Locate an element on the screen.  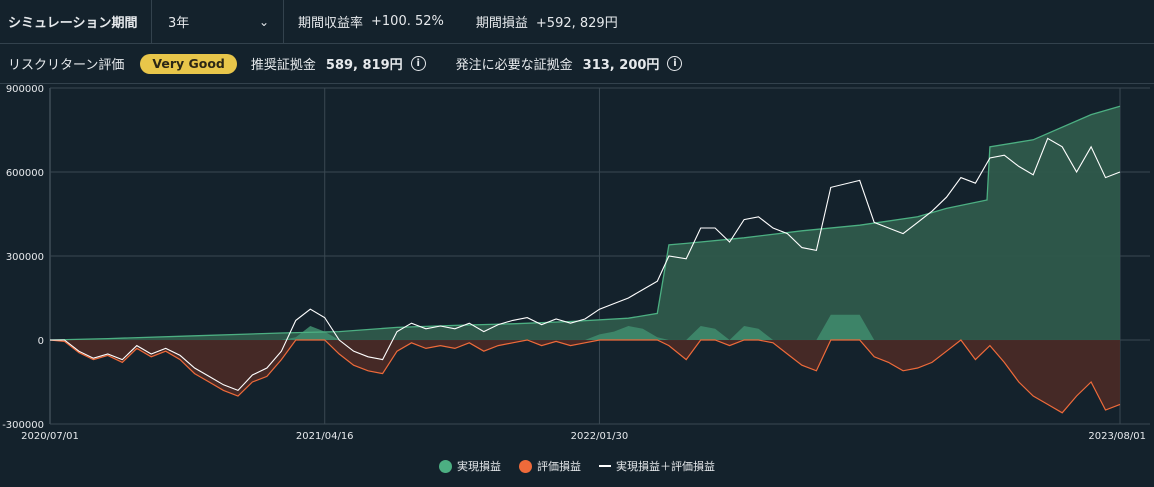
return-rate-value: +100. 52% is located at coordinates (407, 21).